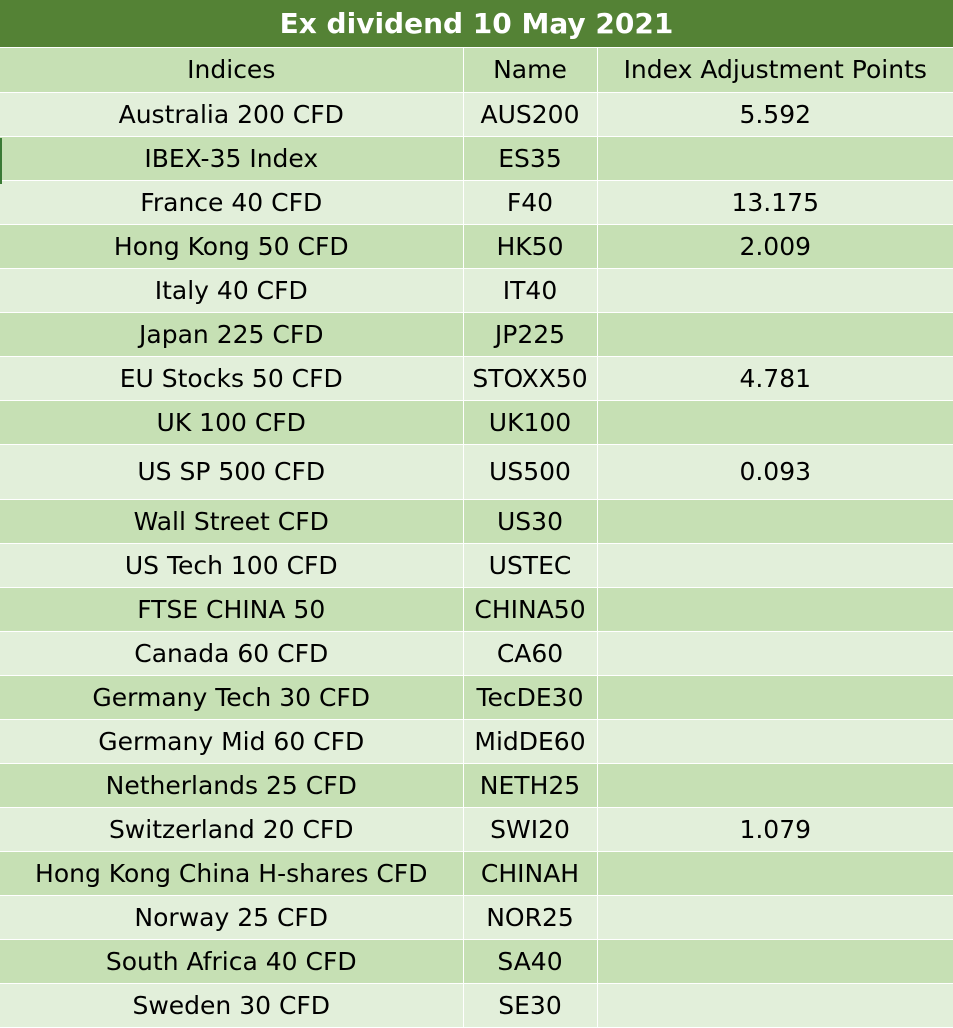 The width and height of the screenshot is (953, 1028). Describe the element at coordinates (530, 70) in the screenshot. I see `header-name: Name` at that location.